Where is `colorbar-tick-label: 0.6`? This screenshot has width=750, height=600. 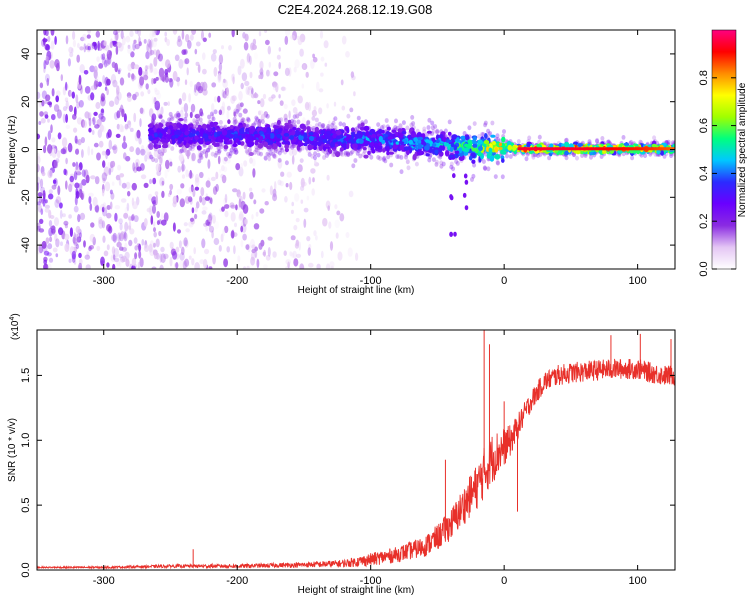 colorbar-tick-label: 0.6 is located at coordinates (704, 125).